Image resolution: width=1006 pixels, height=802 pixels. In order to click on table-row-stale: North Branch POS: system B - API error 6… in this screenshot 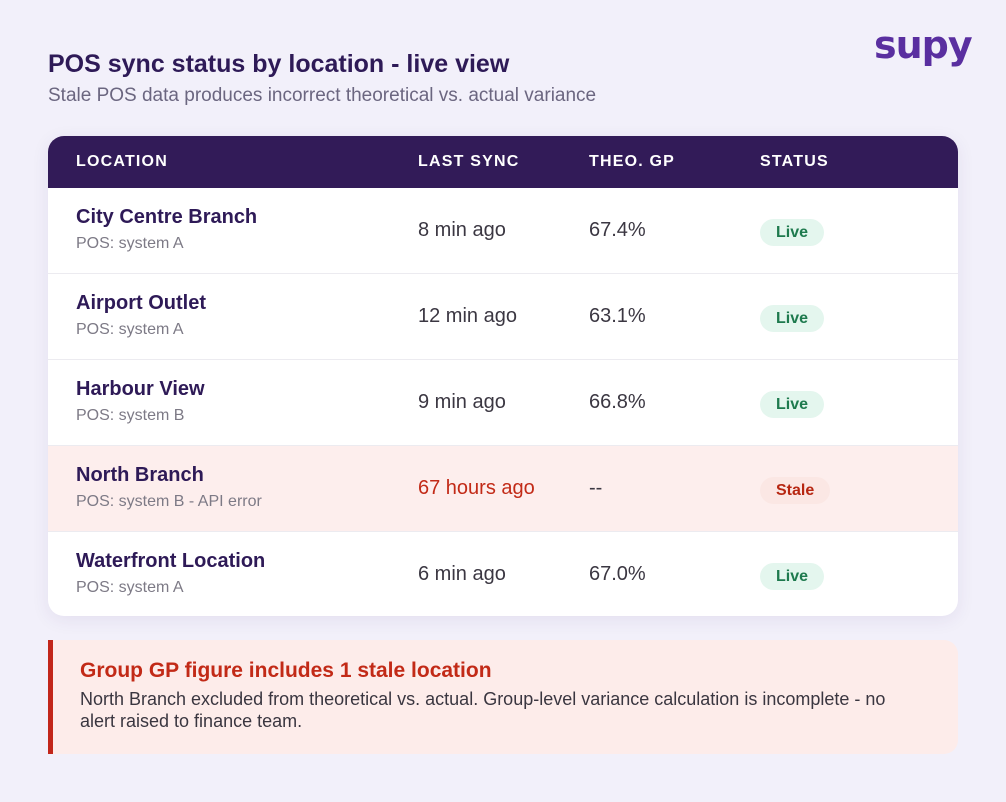, I will do `click(503, 489)`.